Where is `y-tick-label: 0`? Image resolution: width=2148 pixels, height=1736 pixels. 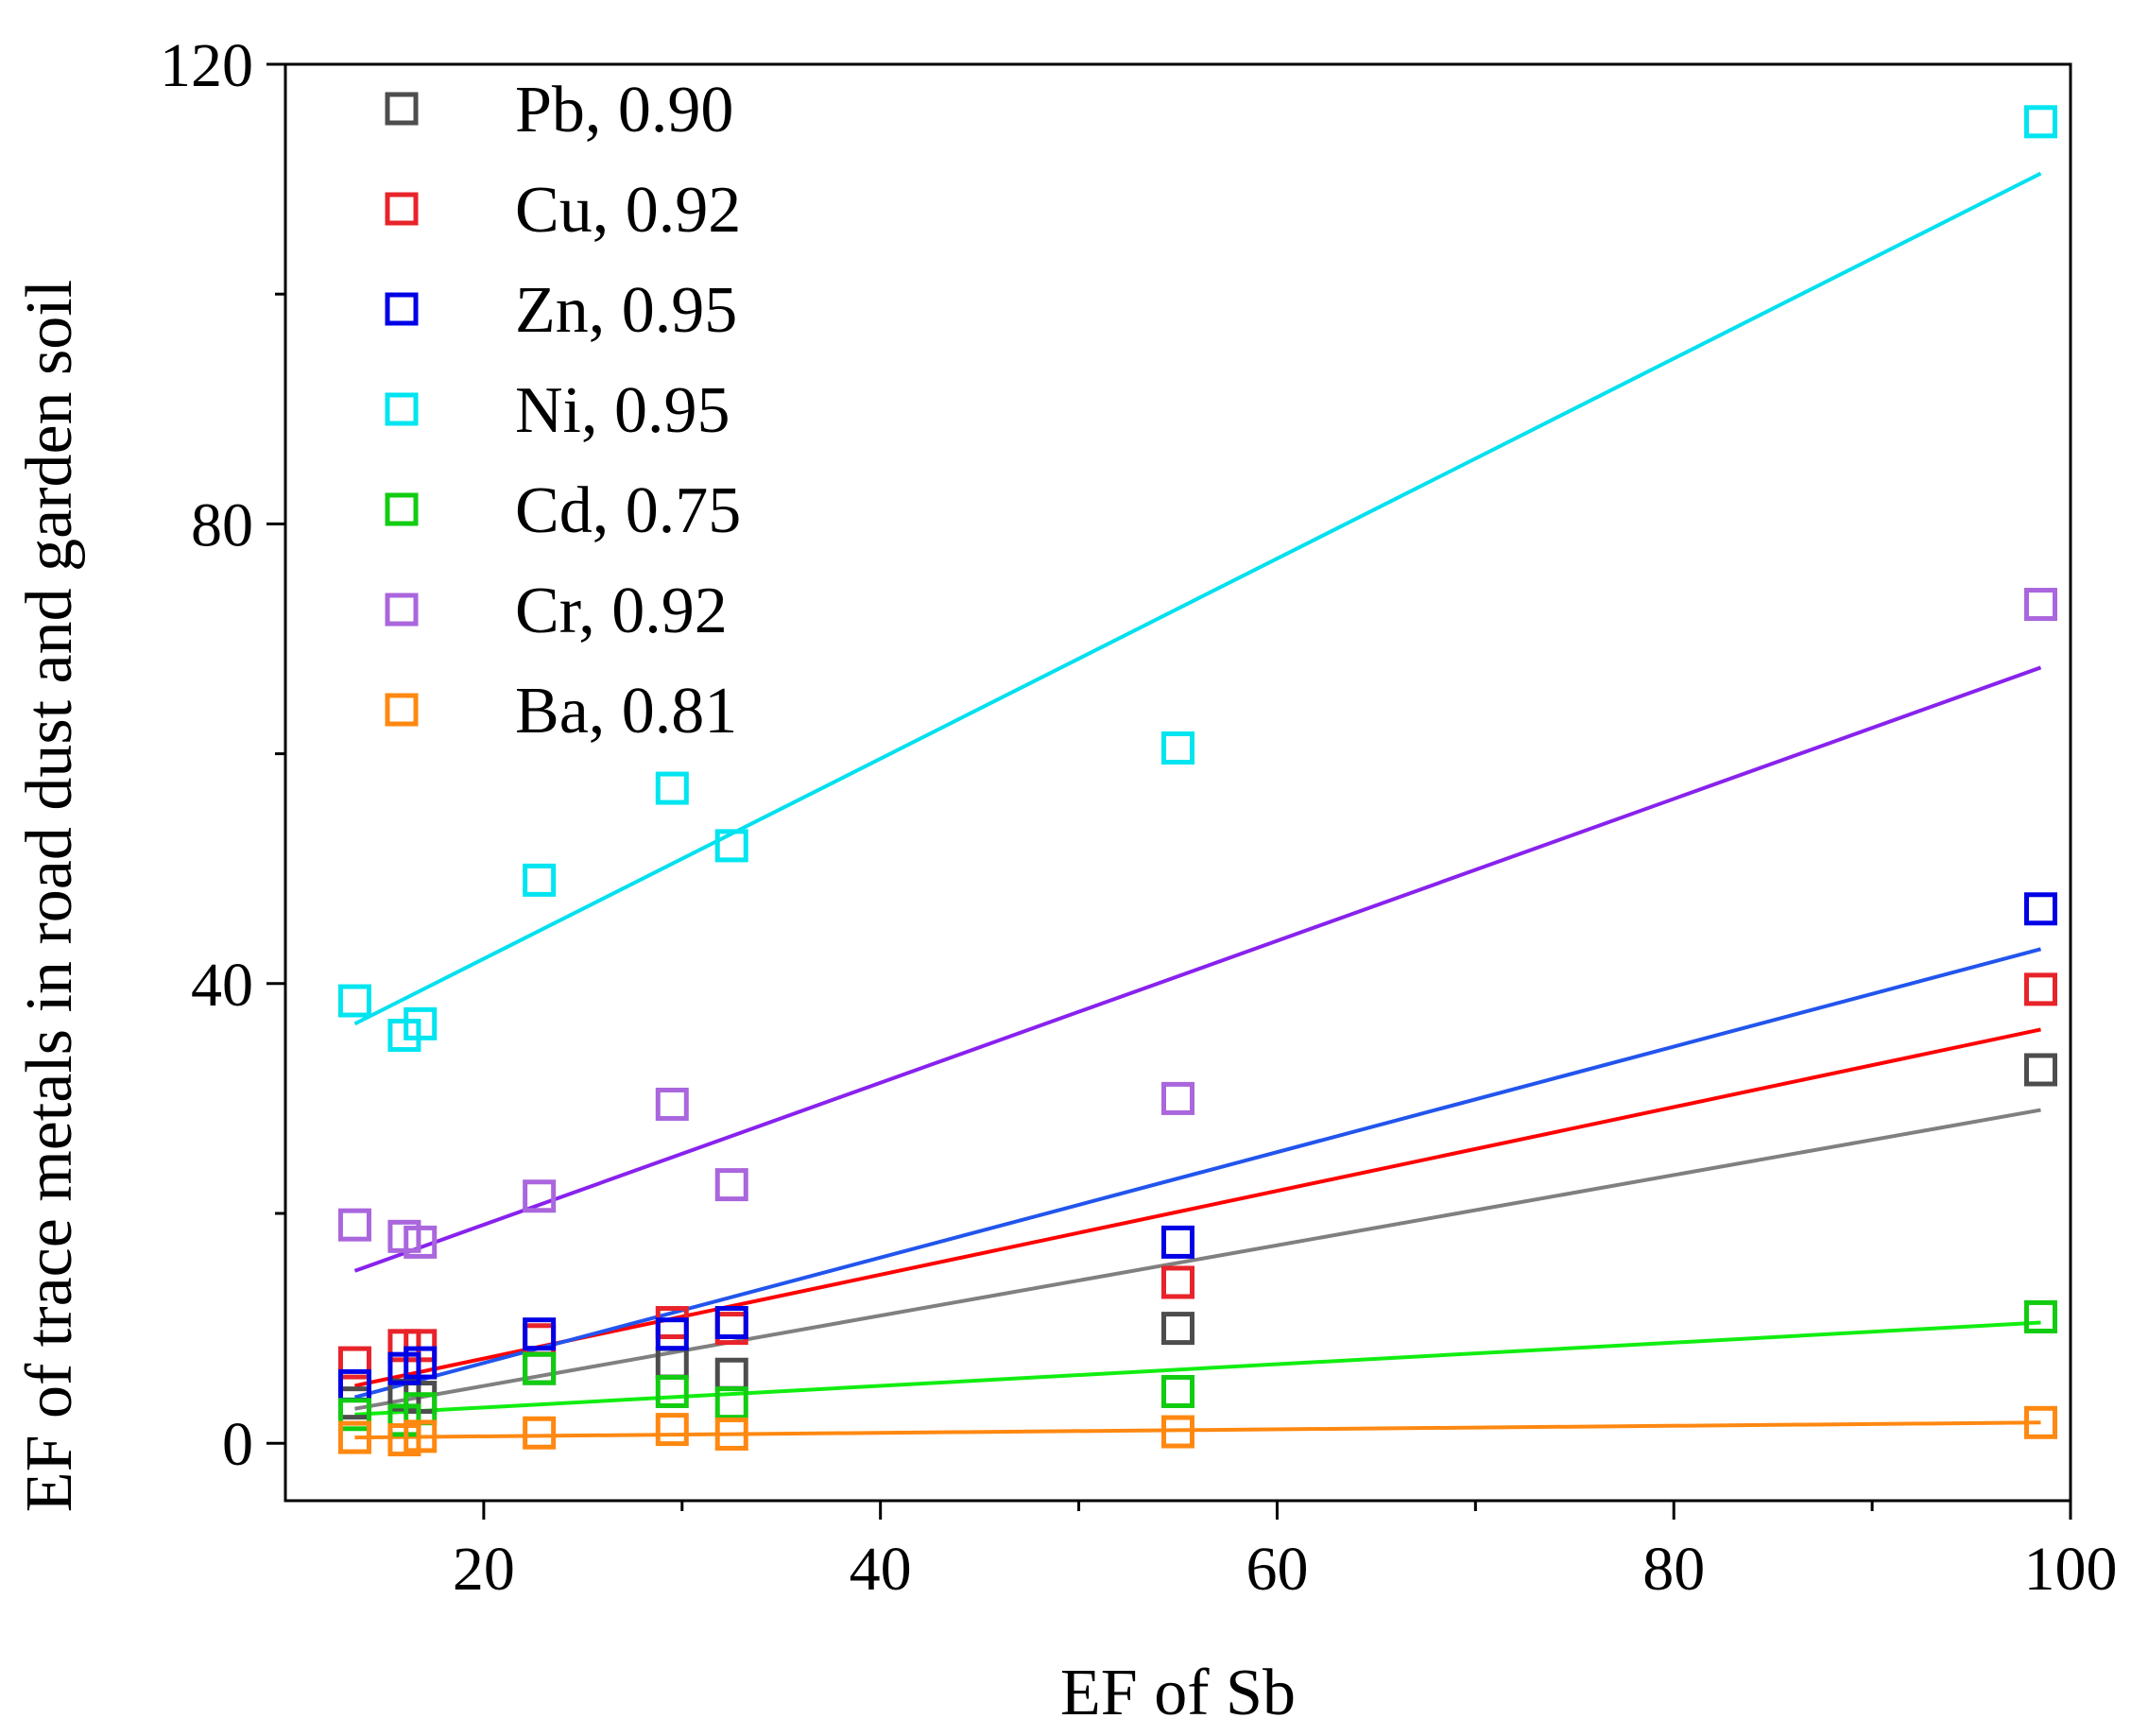
y-tick-label: 0 is located at coordinates (237, 1444).